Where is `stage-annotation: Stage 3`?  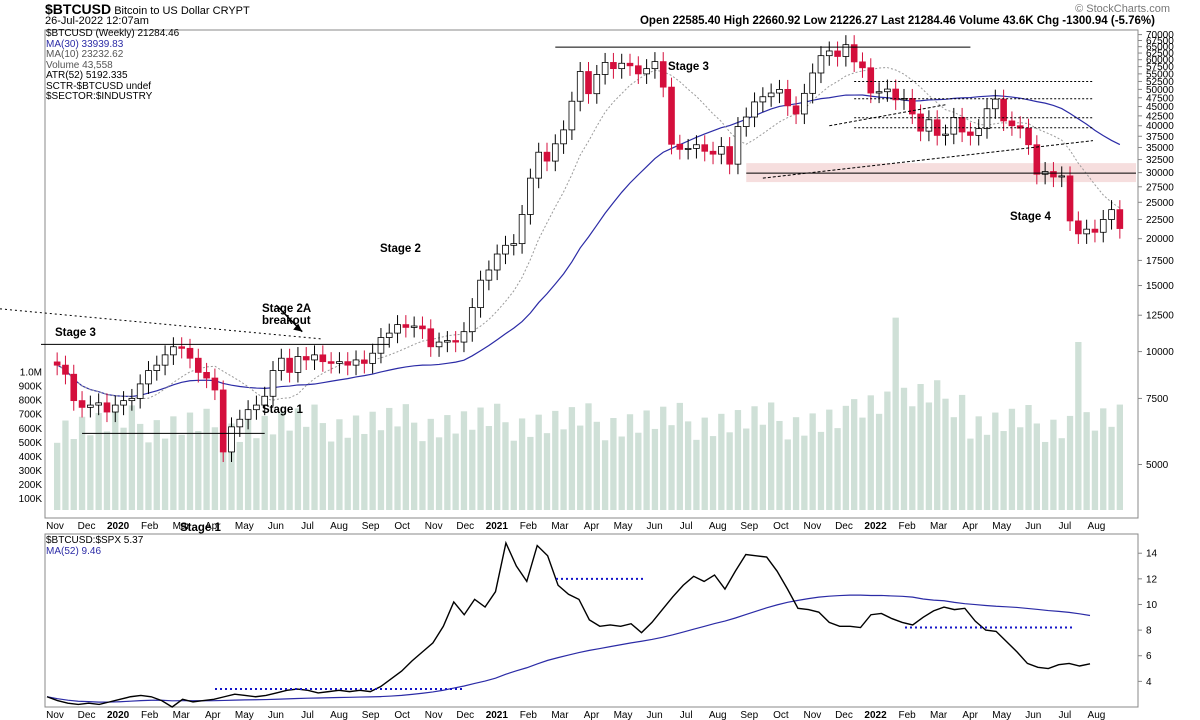
stage-annotation: Stage 3 is located at coordinates (688, 67).